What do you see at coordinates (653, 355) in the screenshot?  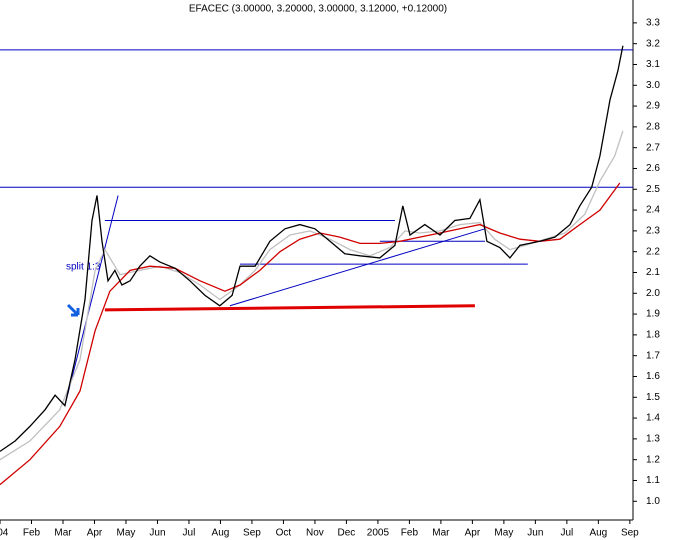 I see `y-tick-label: 1.7` at bounding box center [653, 355].